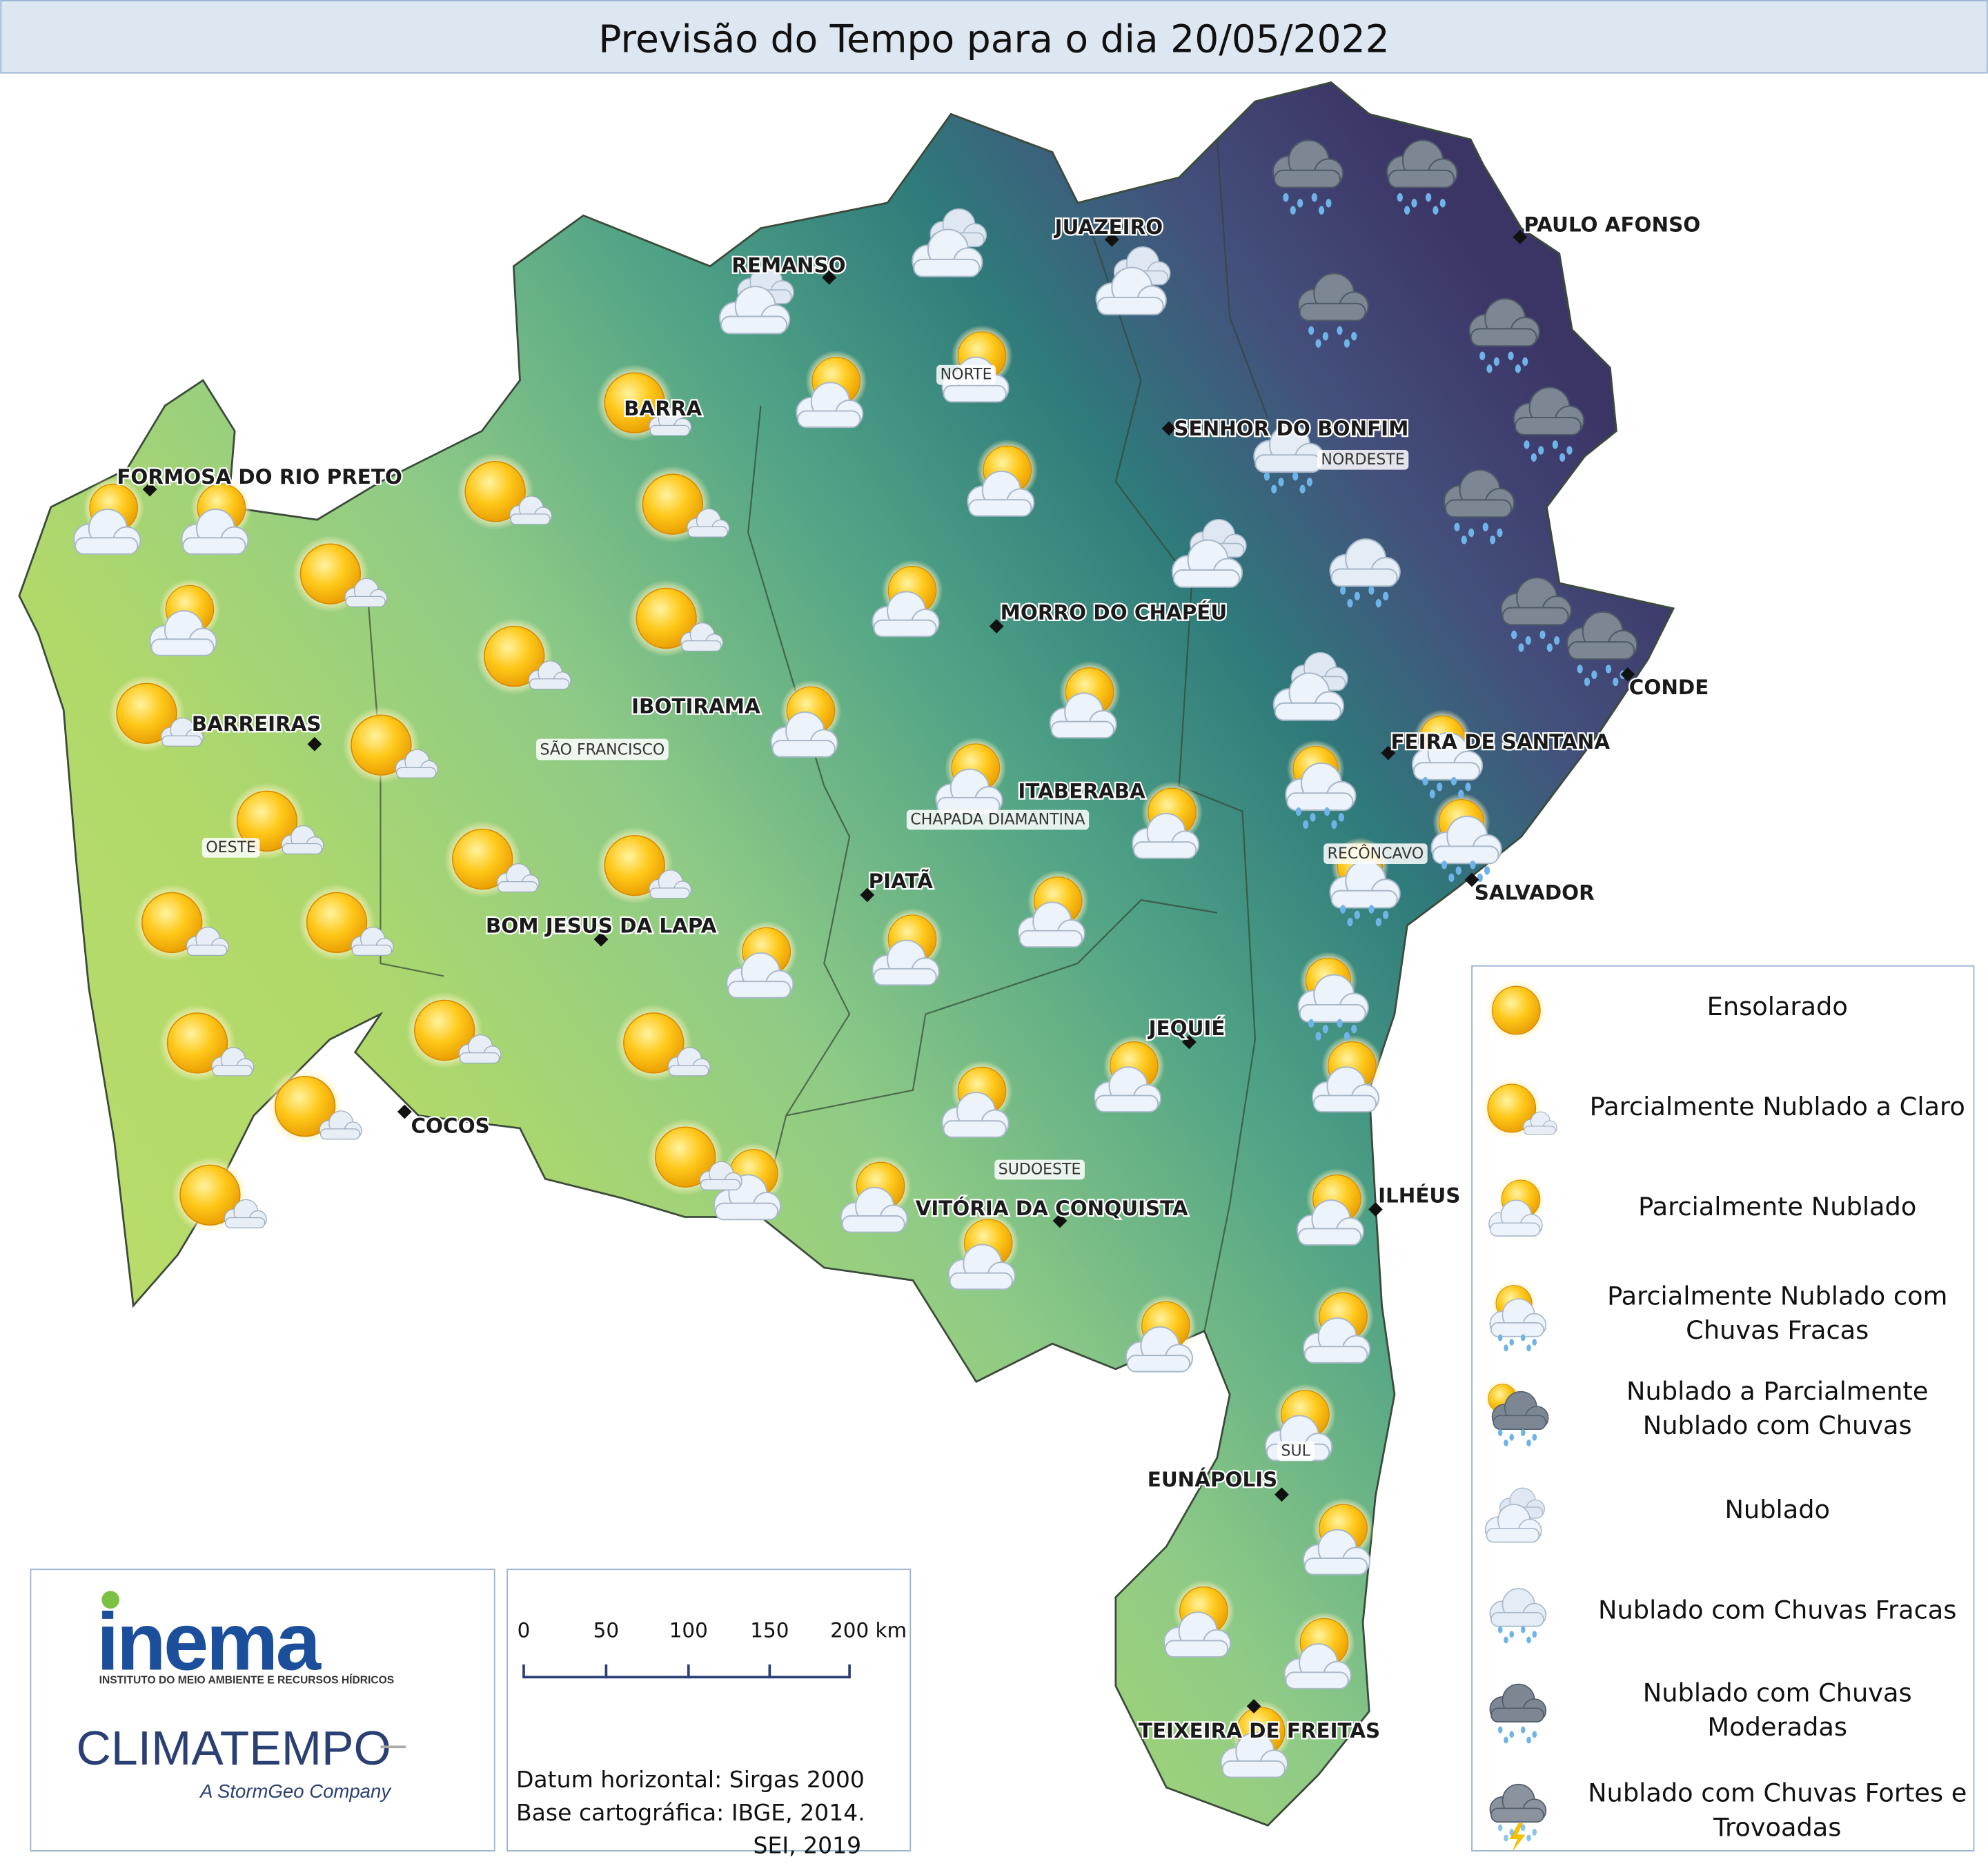  What do you see at coordinates (1291, 428) in the screenshot?
I see `city-label: SENHOR DO BONFIM` at bounding box center [1291, 428].